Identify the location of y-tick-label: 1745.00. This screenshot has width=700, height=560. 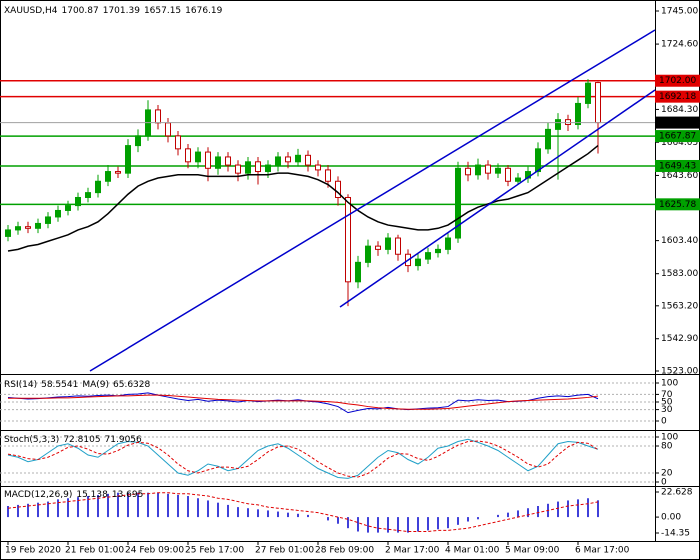
(679, 12).